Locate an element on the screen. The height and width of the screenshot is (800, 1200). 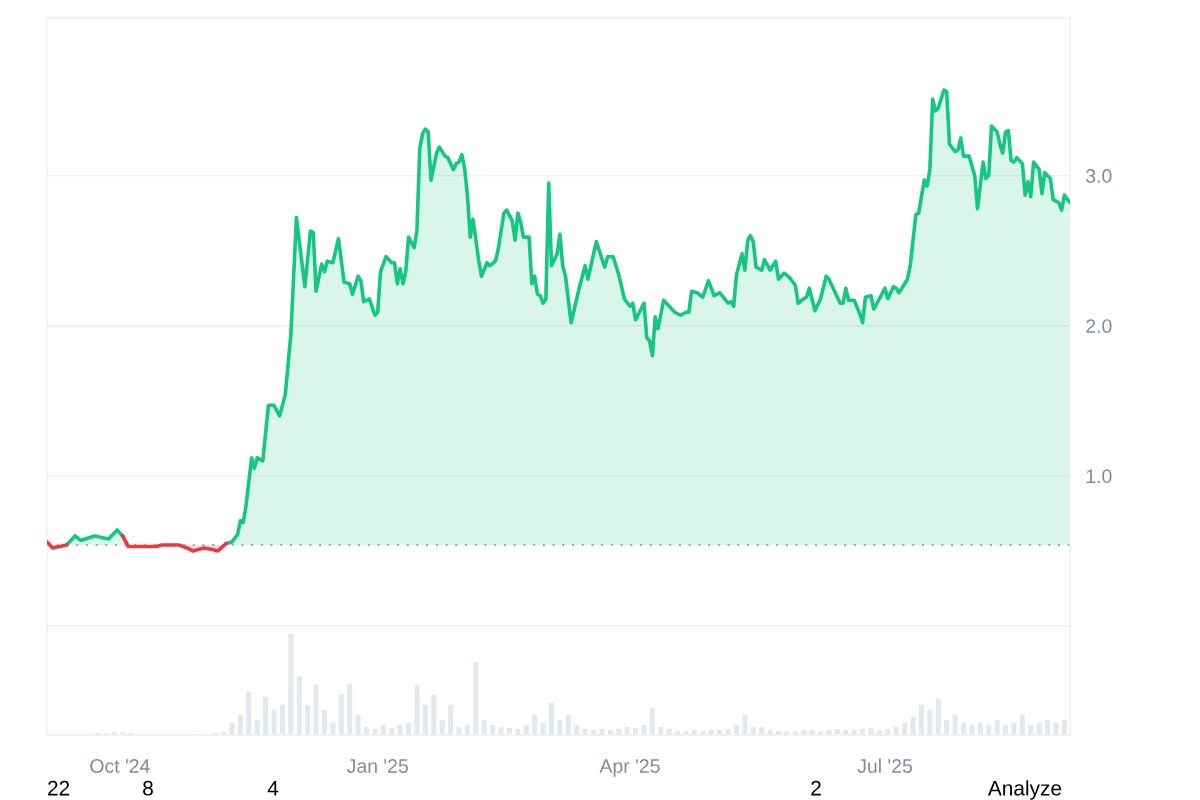
text: 4 is located at coordinates (273, 788).